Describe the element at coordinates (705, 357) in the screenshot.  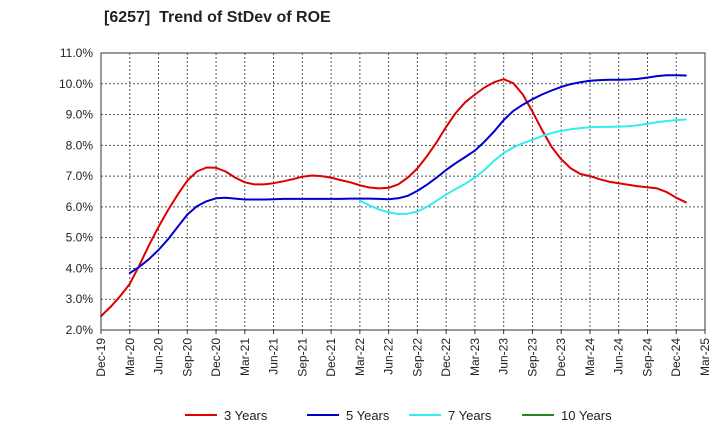
I see `x-tick-label: Mar-25` at that location.